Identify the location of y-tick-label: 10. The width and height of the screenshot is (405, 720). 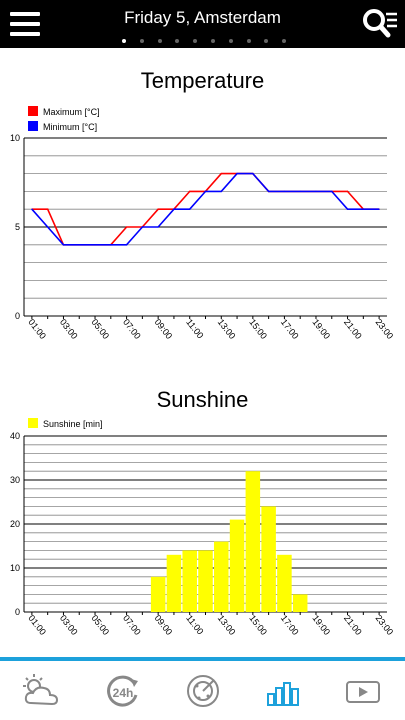
(15, 568).